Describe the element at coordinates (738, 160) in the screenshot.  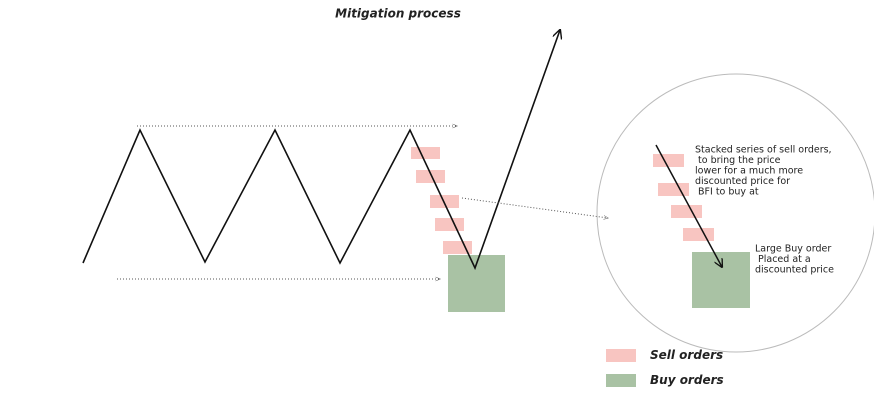
I see `note-line: to bring the price` at that location.